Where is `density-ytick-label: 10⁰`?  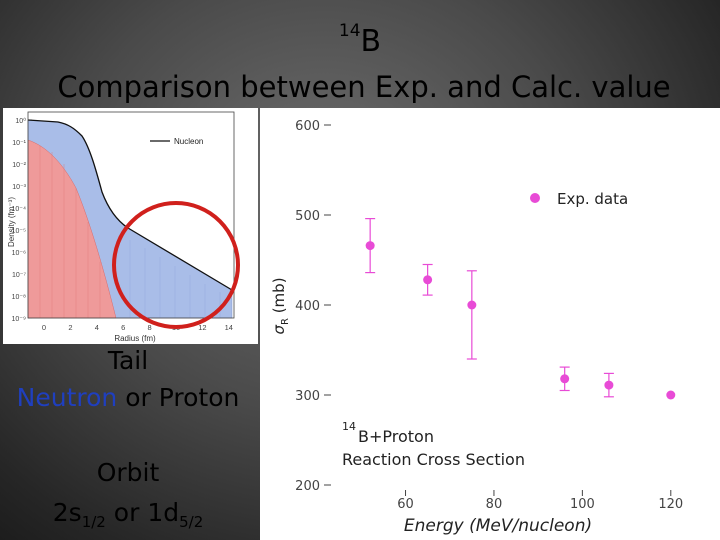
density-ytick-label: 10⁰ is located at coordinates (20, 121).